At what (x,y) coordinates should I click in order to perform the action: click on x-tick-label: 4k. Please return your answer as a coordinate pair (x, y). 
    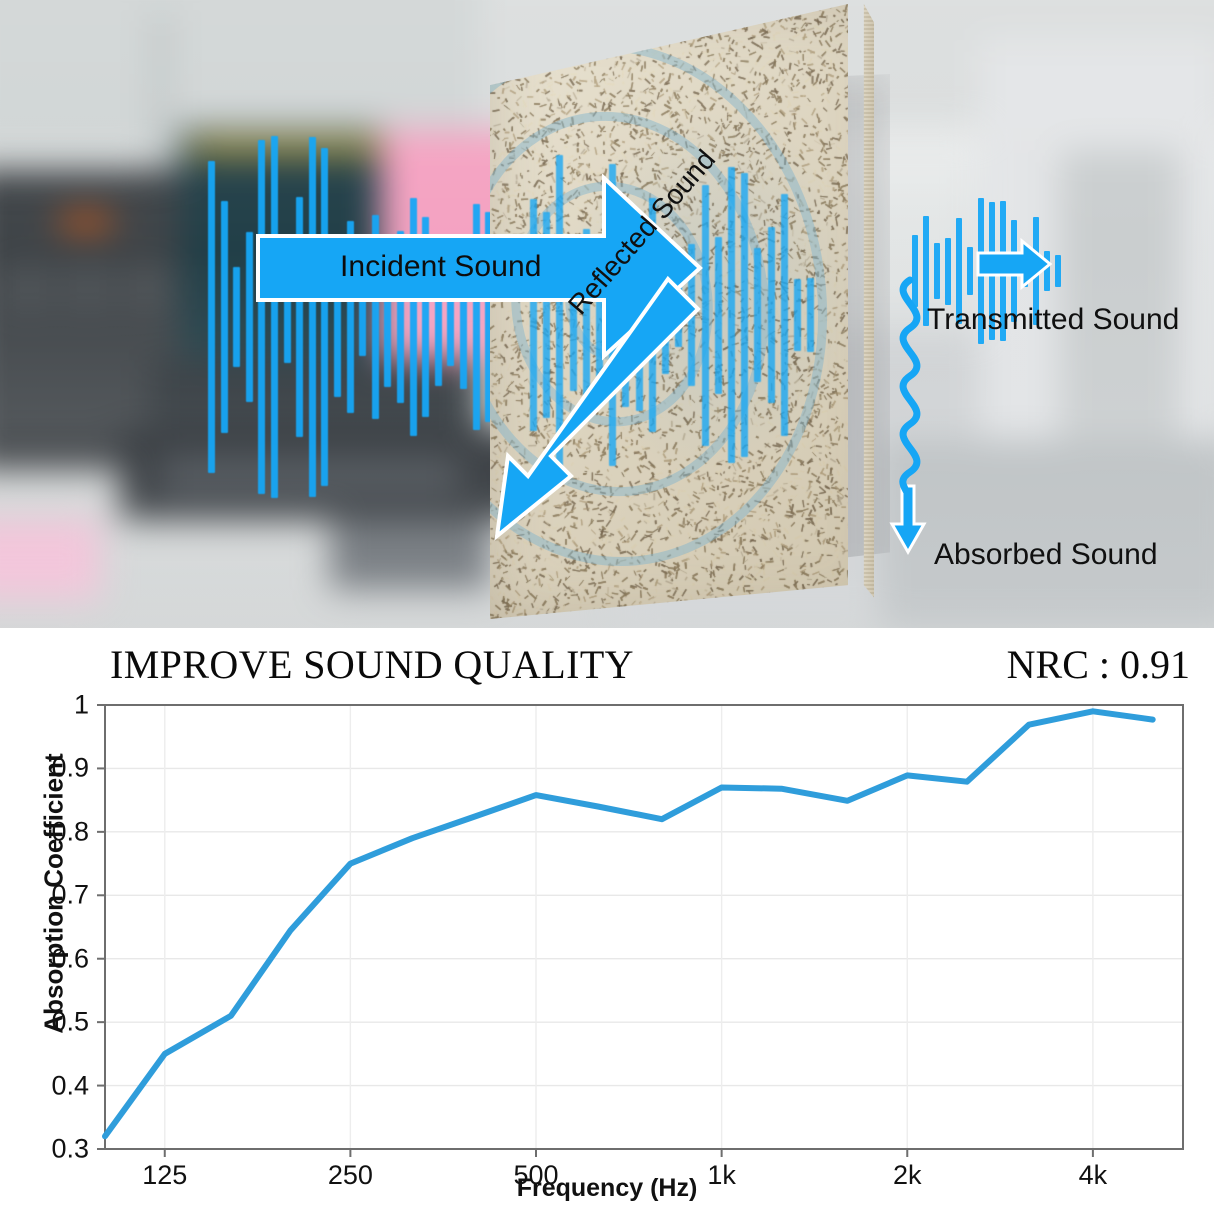
    Looking at the image, I should click on (1093, 1175).